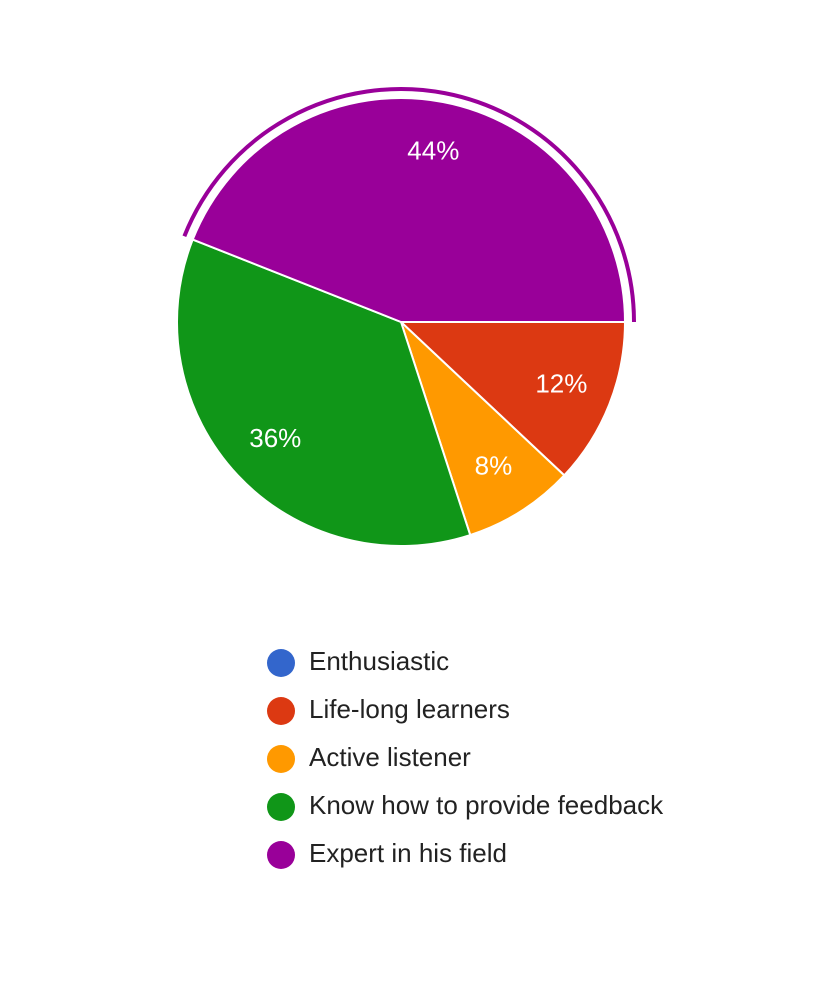 The height and width of the screenshot is (986, 830). Describe the element at coordinates (433, 150) in the screenshot. I see `slice-label: 44%` at that location.